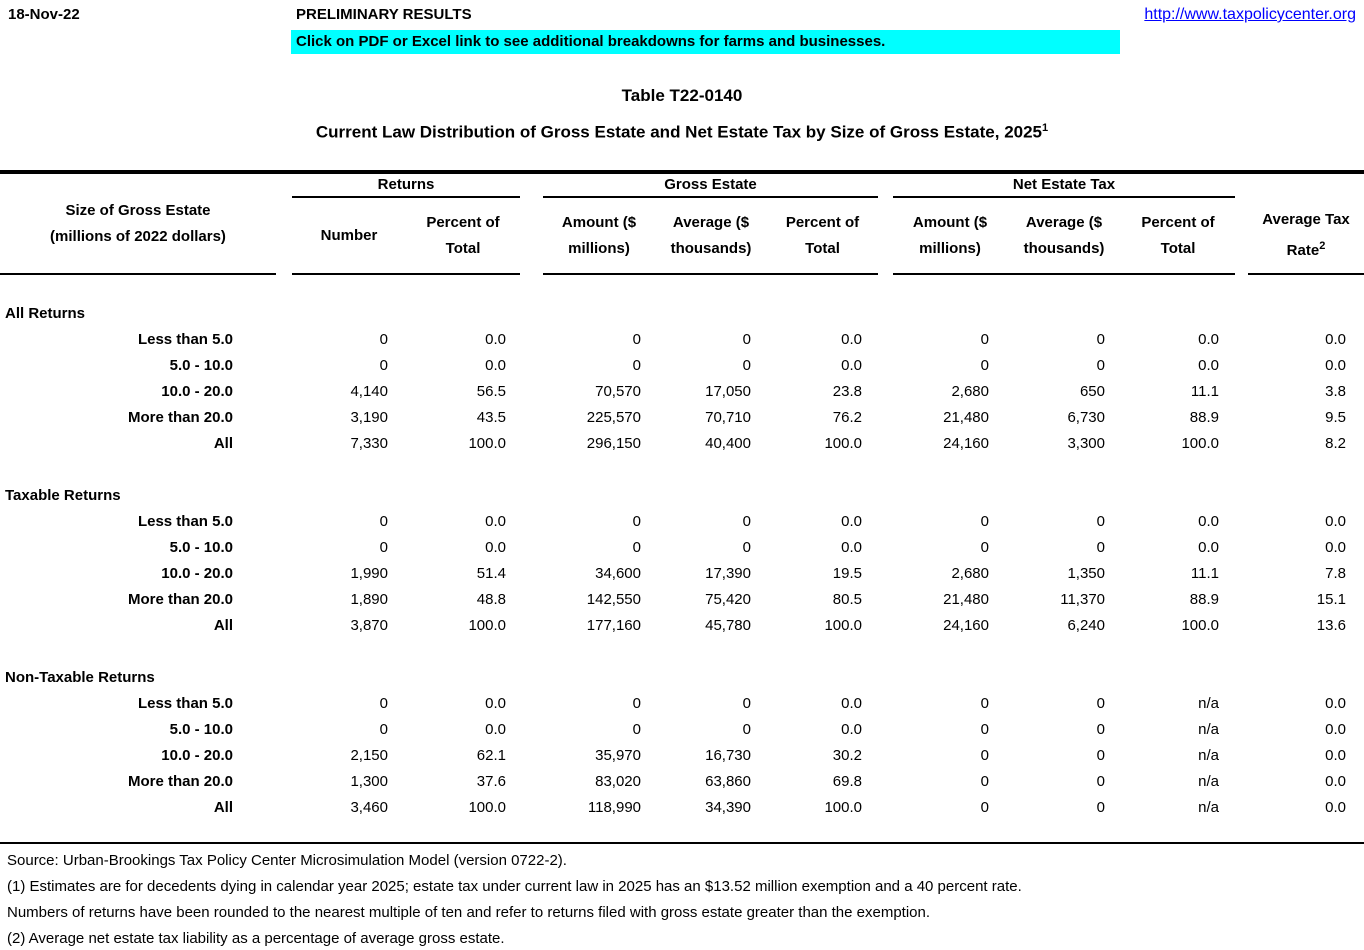 Image resolution: width=1364 pixels, height=950 pixels. I want to click on table-top-rule, so click(682, 172).